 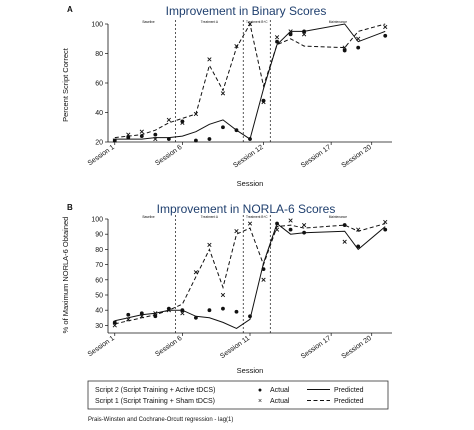 I want to click on legend-box, so click(x=238, y=395).